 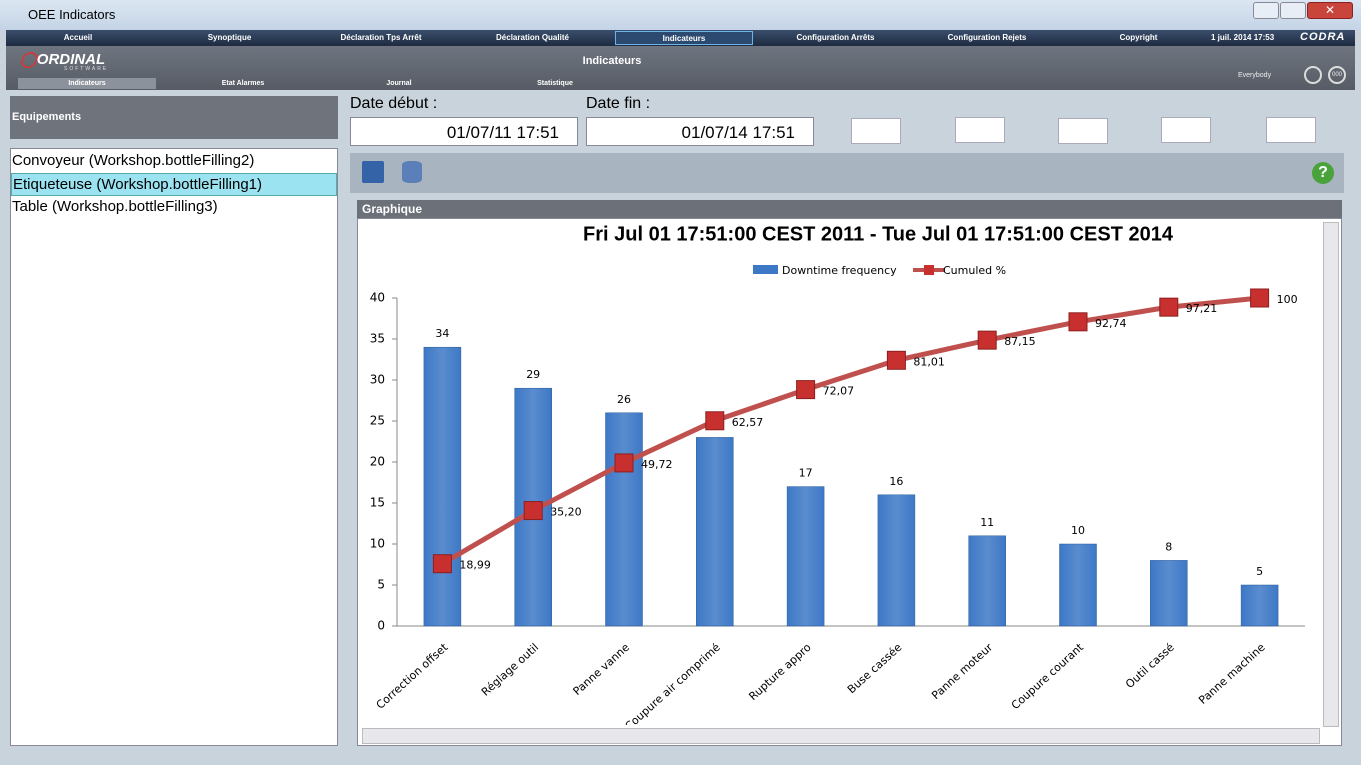 I want to click on table-view-button, so click(x=876, y=131).